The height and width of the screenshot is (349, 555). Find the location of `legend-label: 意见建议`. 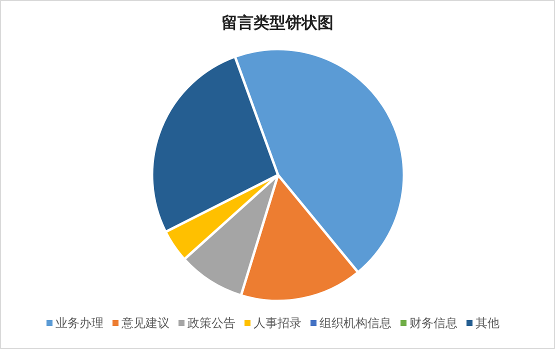

legend-label: 意见建议 is located at coordinates (145, 323).